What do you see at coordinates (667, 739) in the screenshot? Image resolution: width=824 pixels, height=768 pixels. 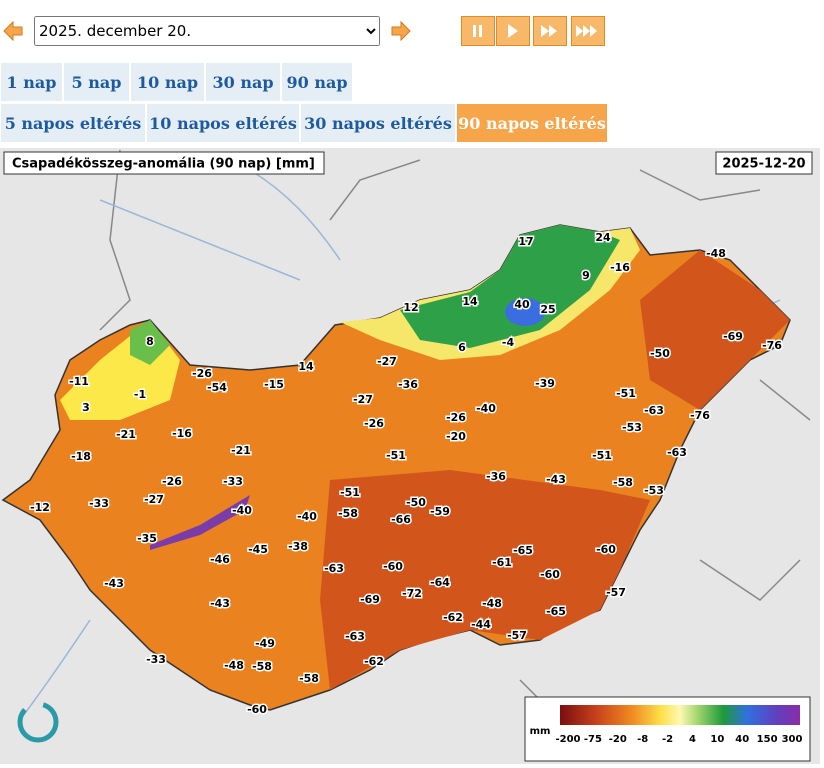 I see `legend-tick-label: -2` at bounding box center [667, 739].